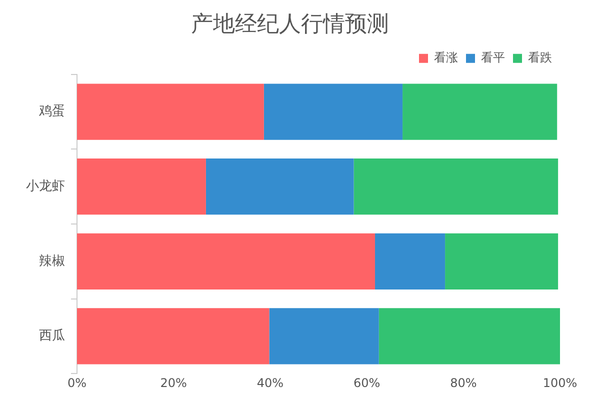 This screenshot has width=600, height=400. I want to click on y-tick-label: 辣椒, so click(52, 261).